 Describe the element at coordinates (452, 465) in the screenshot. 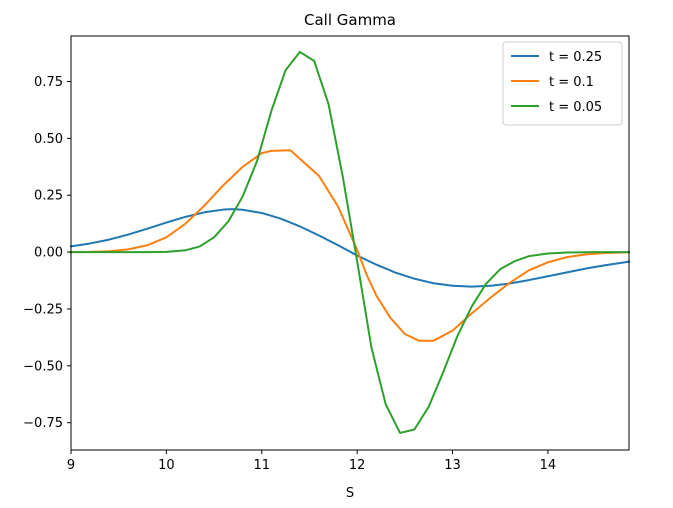

I see `x-tick-label: 13` at that location.